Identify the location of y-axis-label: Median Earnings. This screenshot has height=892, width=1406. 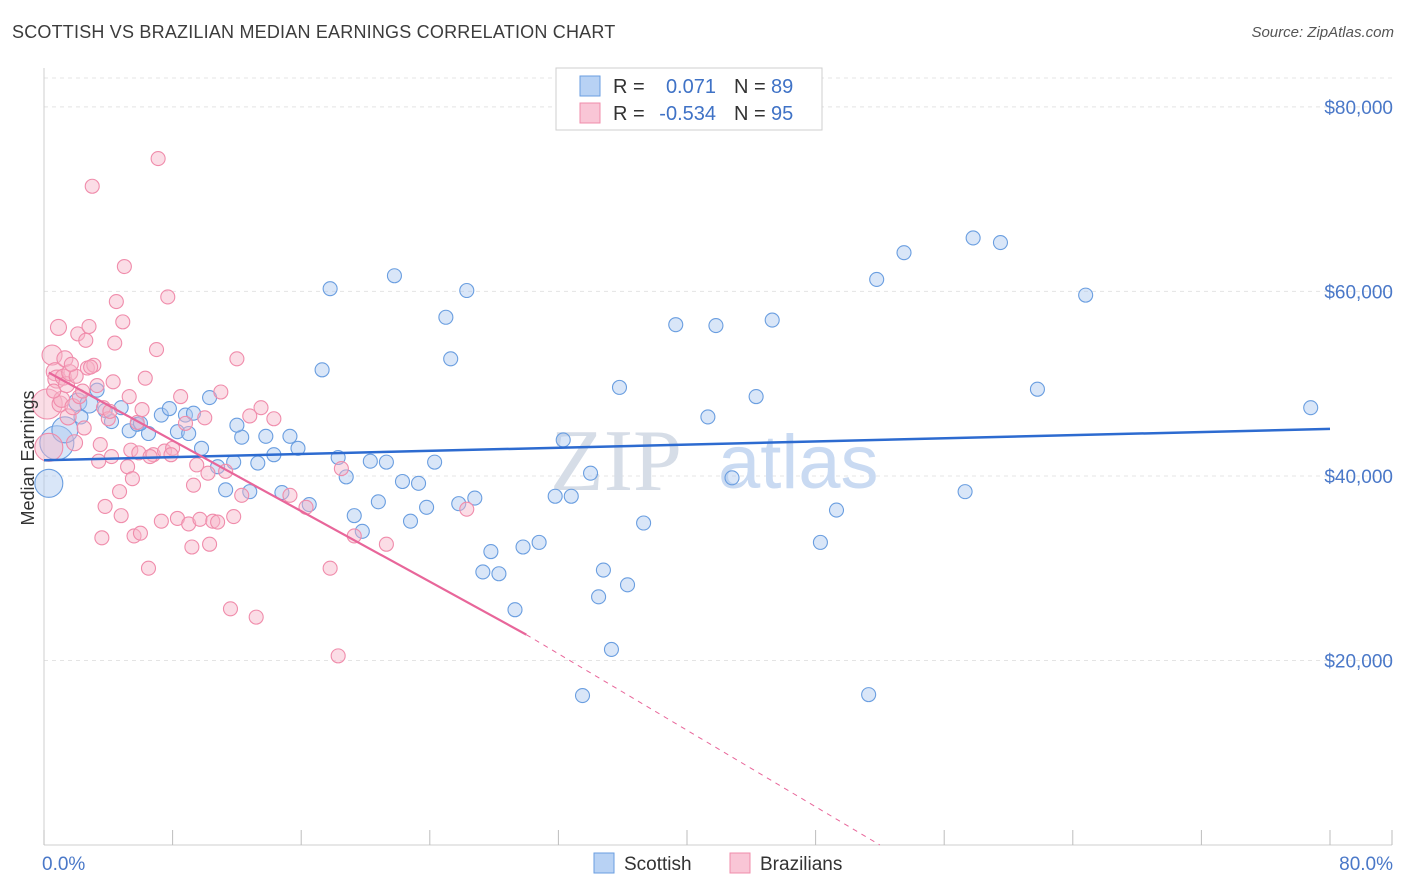
(28, 457).